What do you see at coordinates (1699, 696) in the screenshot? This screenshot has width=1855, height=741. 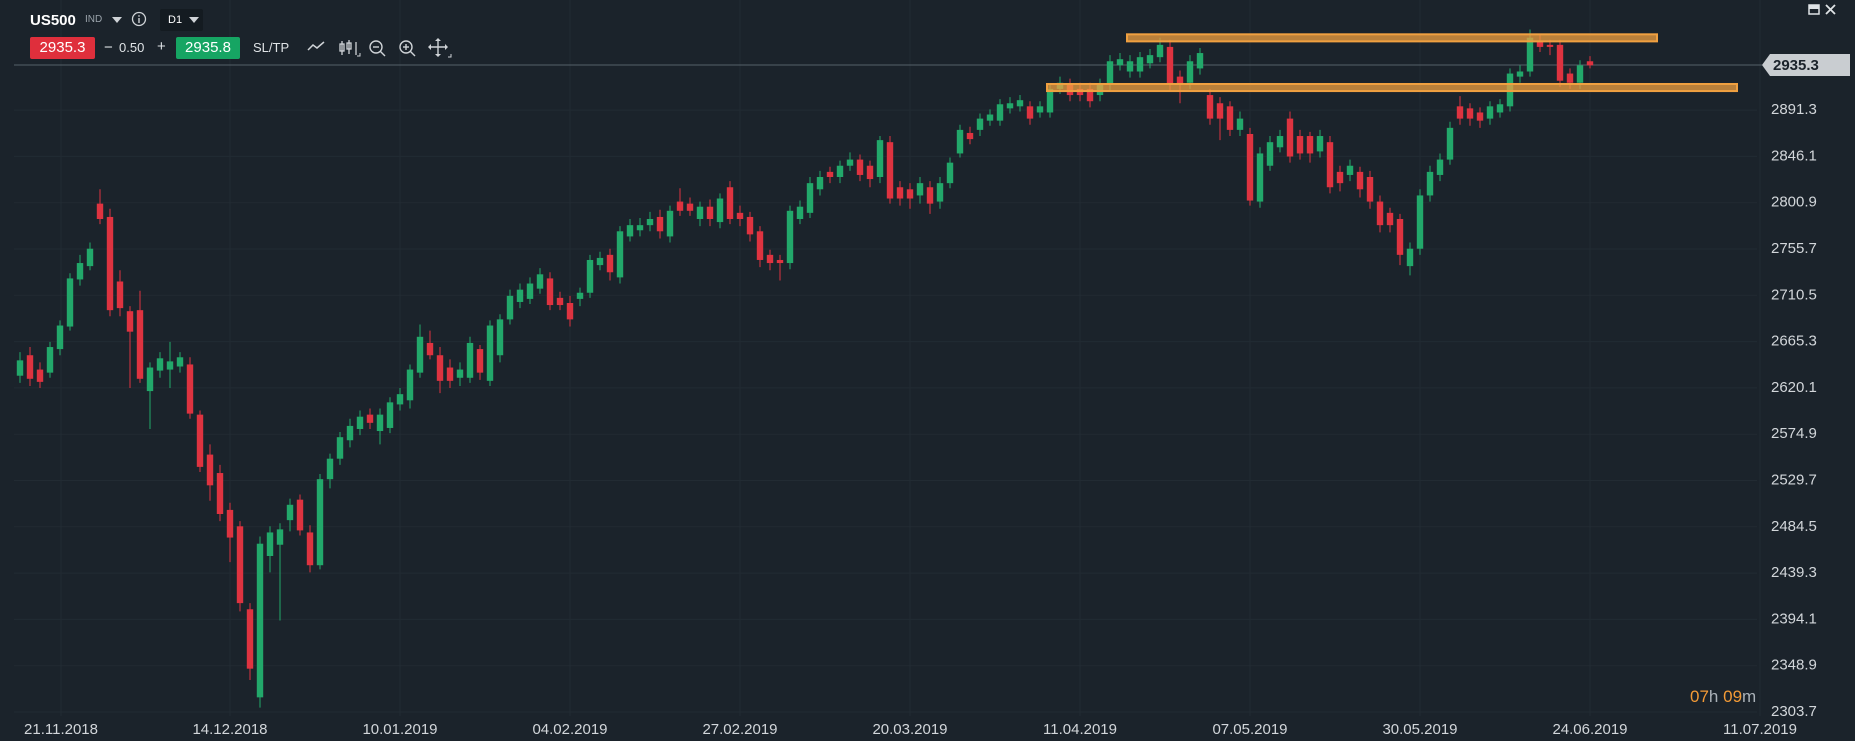 I see `timer-hours: 07` at bounding box center [1699, 696].